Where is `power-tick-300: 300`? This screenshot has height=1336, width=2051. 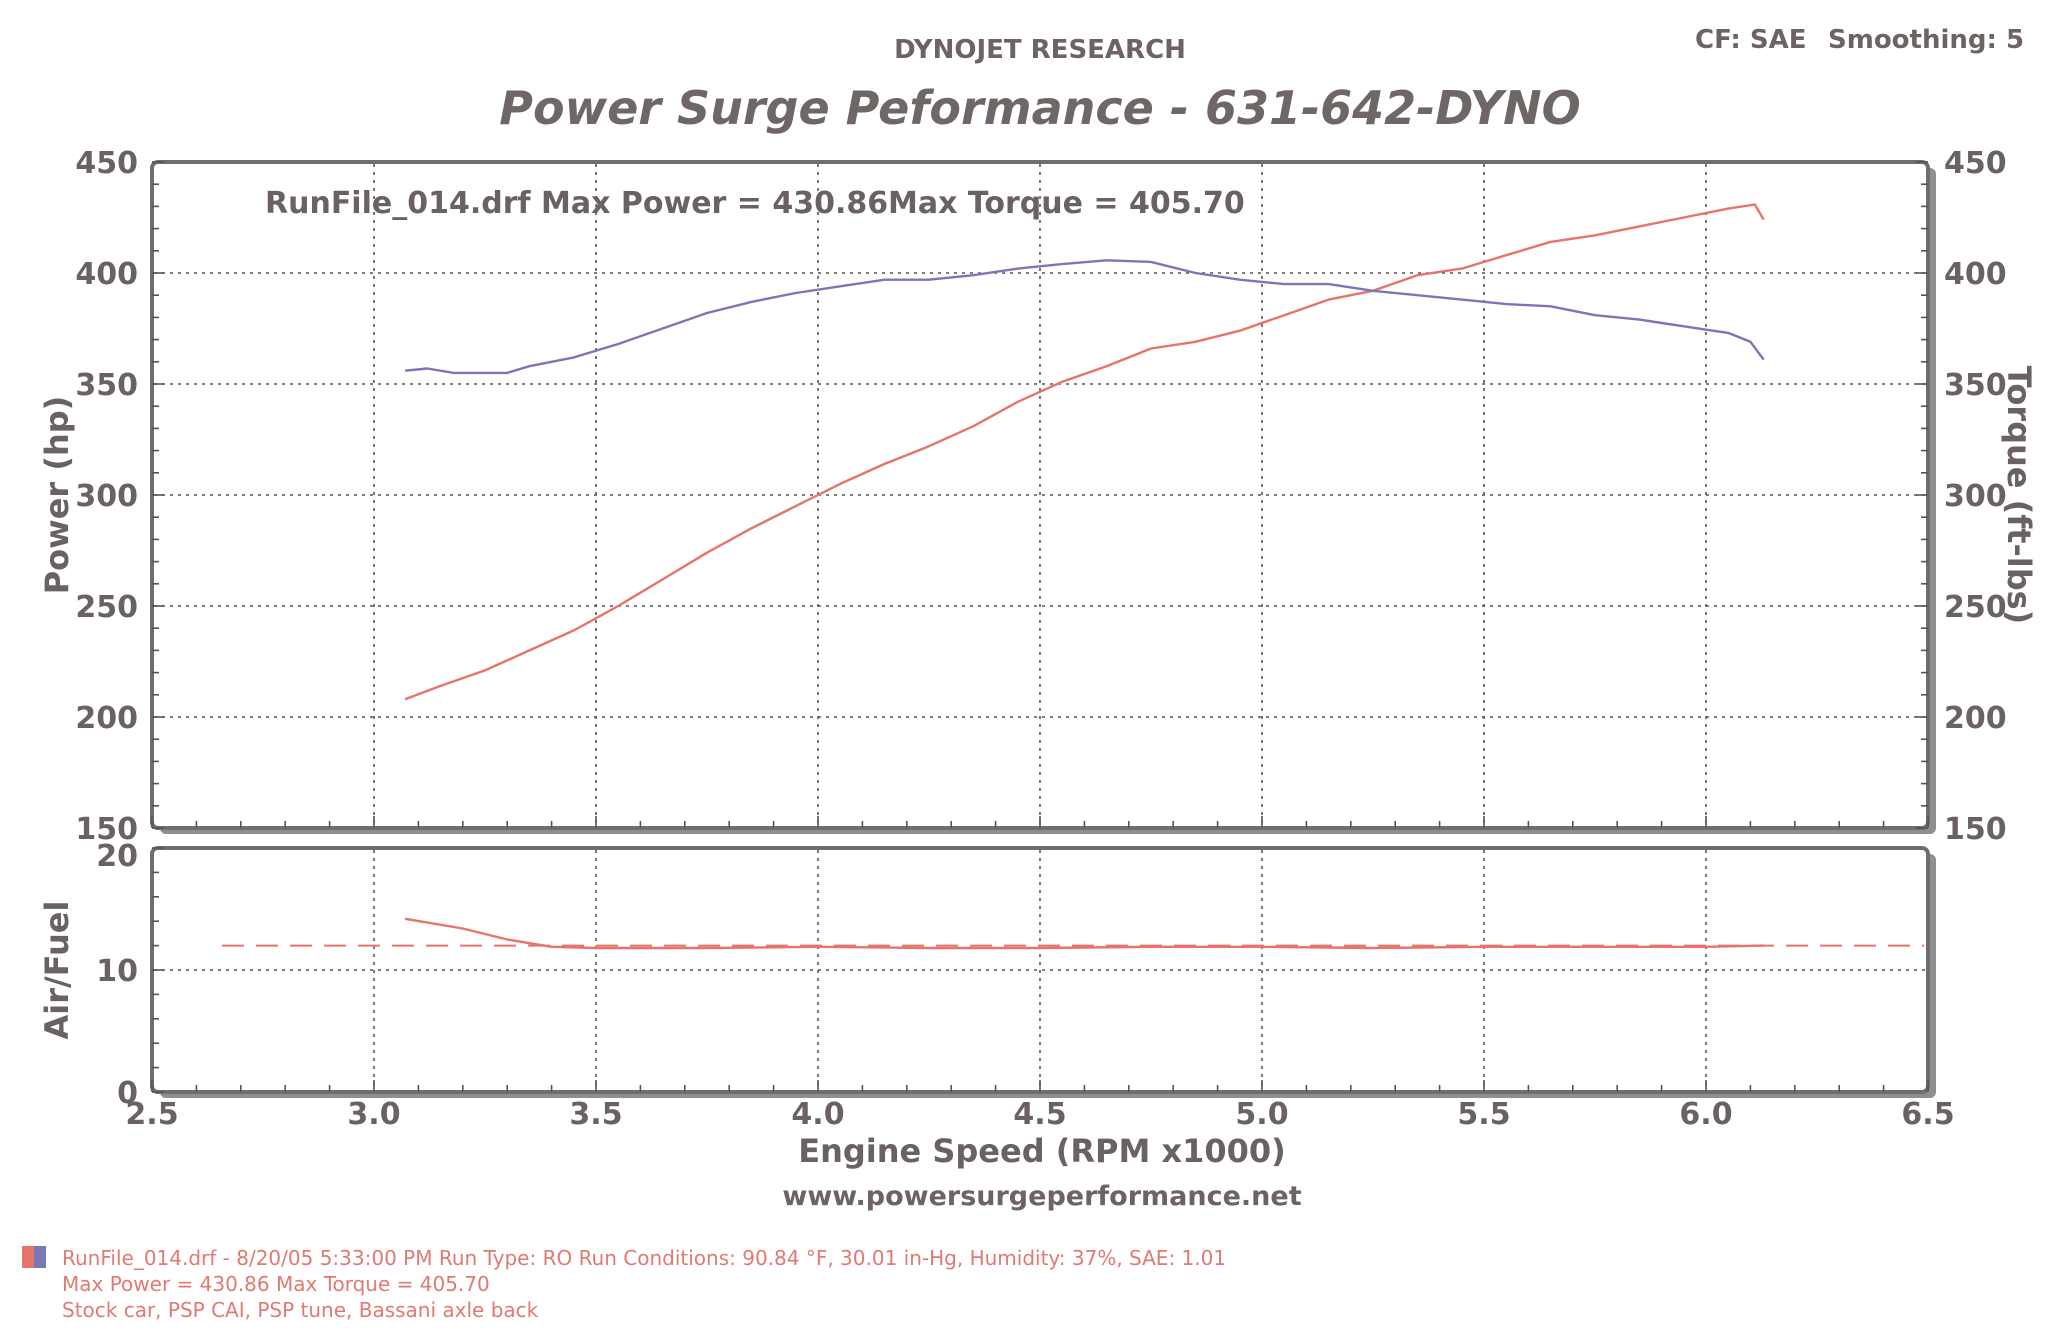
power-tick-300: 300 is located at coordinates (106, 496).